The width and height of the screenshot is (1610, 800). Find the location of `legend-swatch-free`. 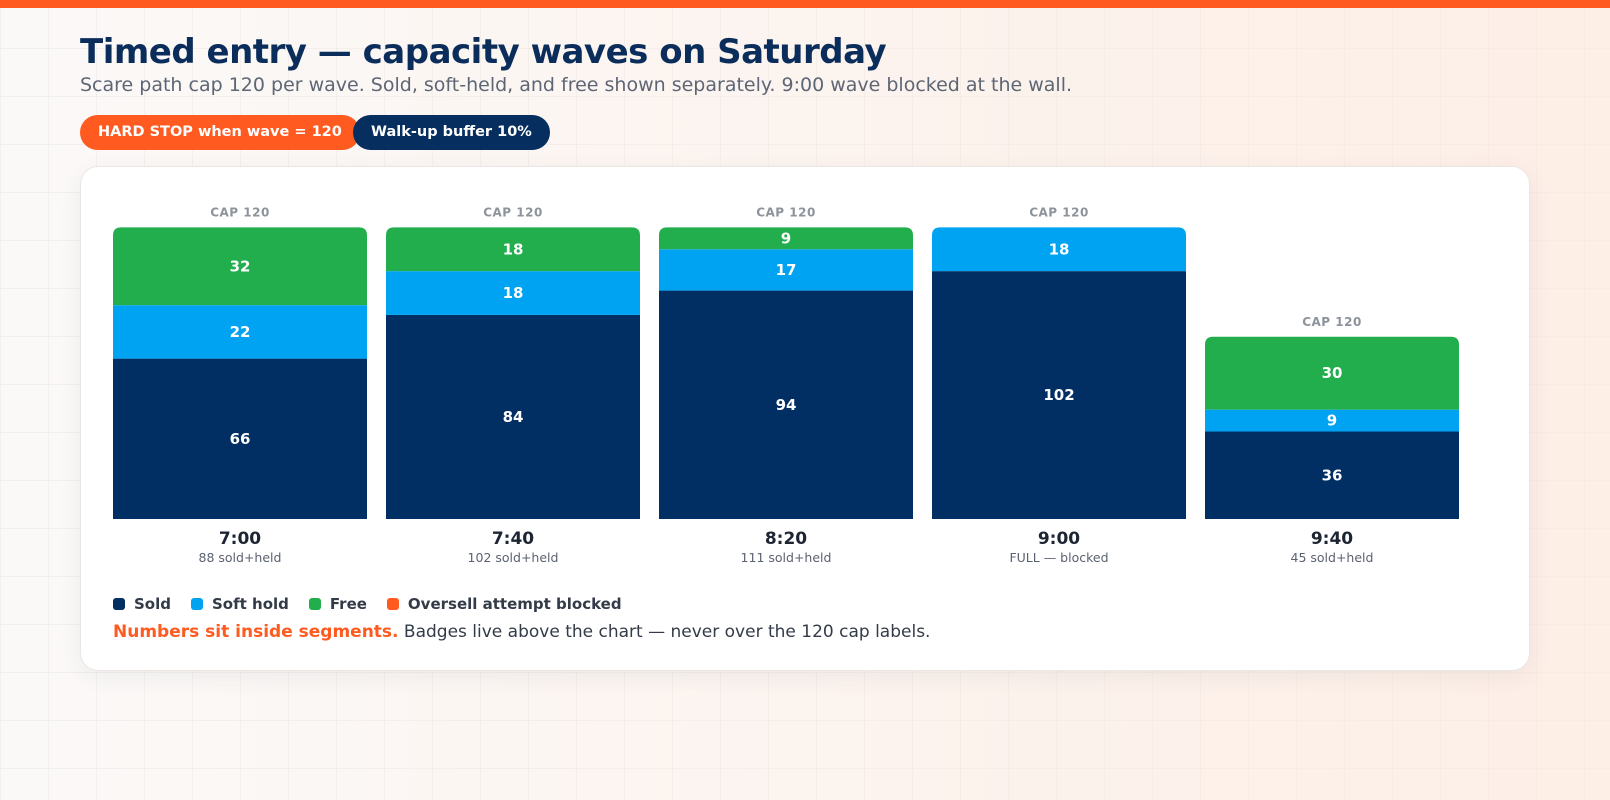

legend-swatch-free is located at coordinates (314, 604).